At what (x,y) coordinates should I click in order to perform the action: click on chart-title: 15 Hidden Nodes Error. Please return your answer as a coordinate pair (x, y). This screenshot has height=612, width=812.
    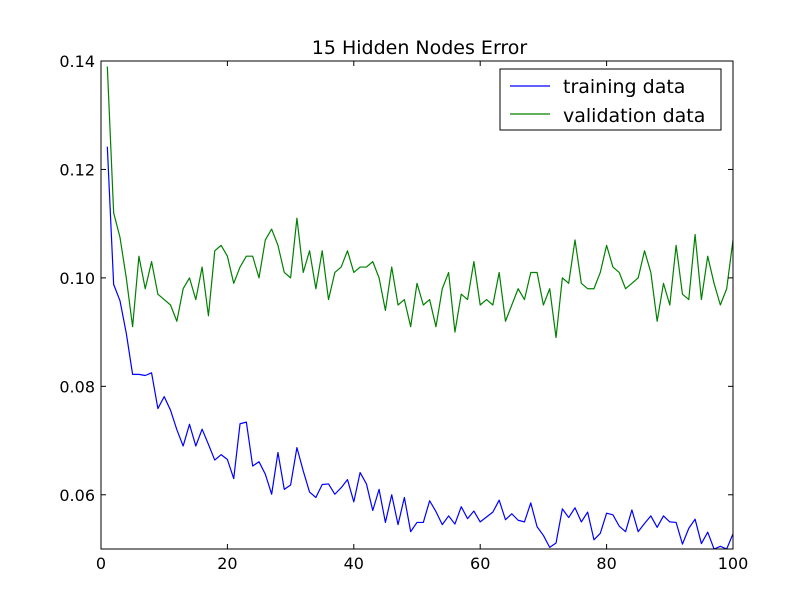
    Looking at the image, I should click on (420, 48).